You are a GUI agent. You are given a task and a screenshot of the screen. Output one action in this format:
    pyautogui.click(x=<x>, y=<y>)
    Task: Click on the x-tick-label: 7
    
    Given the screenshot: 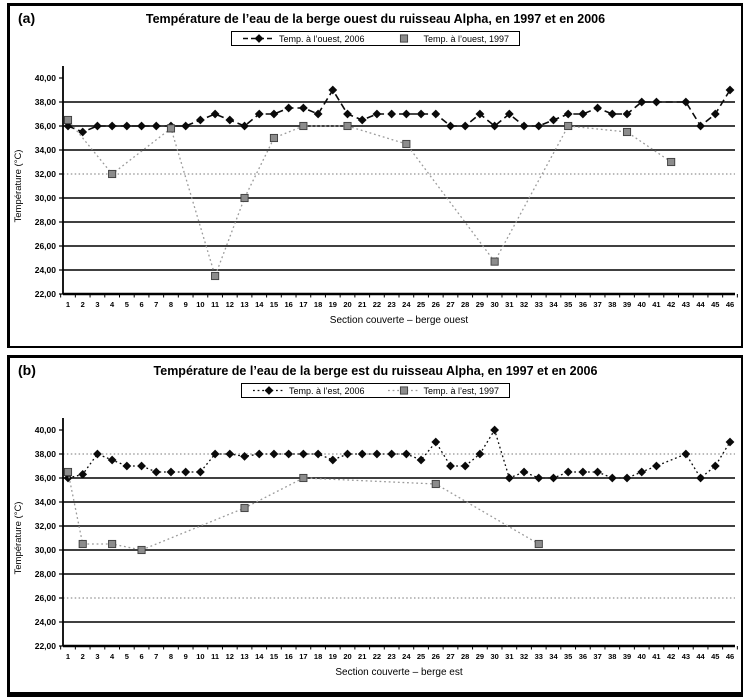 What is the action you would take?
    pyautogui.click(x=156, y=304)
    